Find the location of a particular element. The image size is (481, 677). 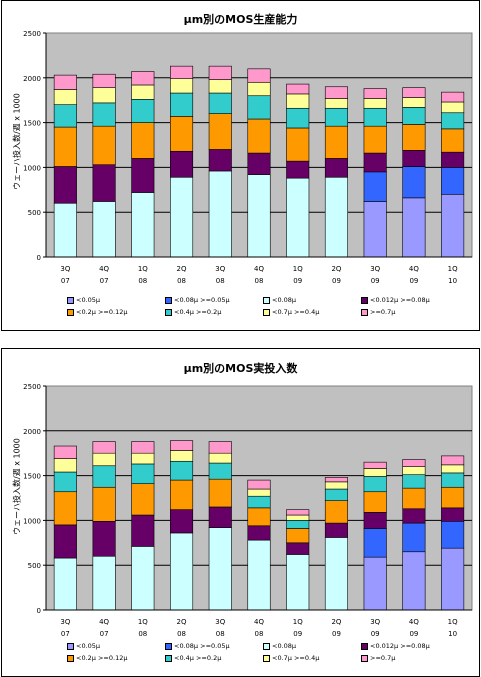

y-tick-label: 500 is located at coordinates (34, 213).